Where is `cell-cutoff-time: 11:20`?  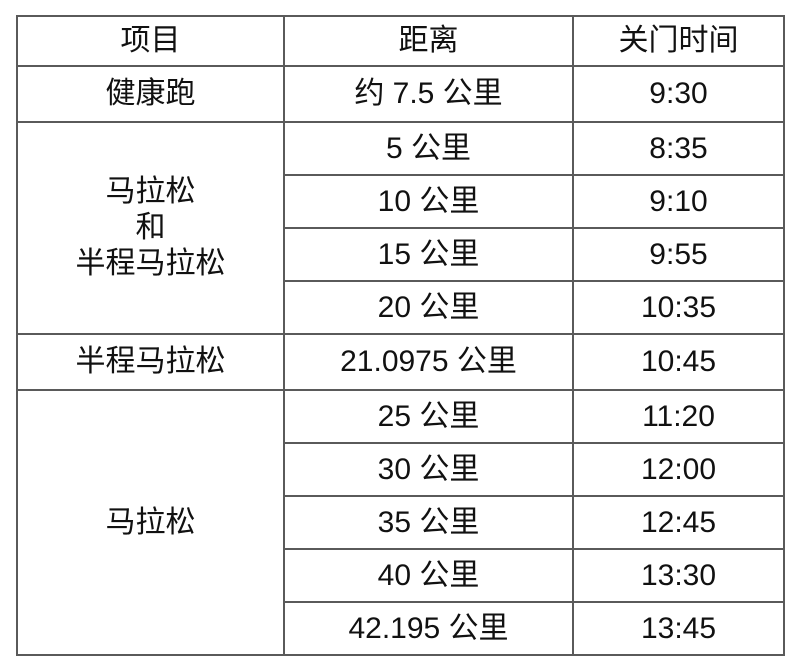
cell-cutoff-time: 11:20 is located at coordinates (678, 416).